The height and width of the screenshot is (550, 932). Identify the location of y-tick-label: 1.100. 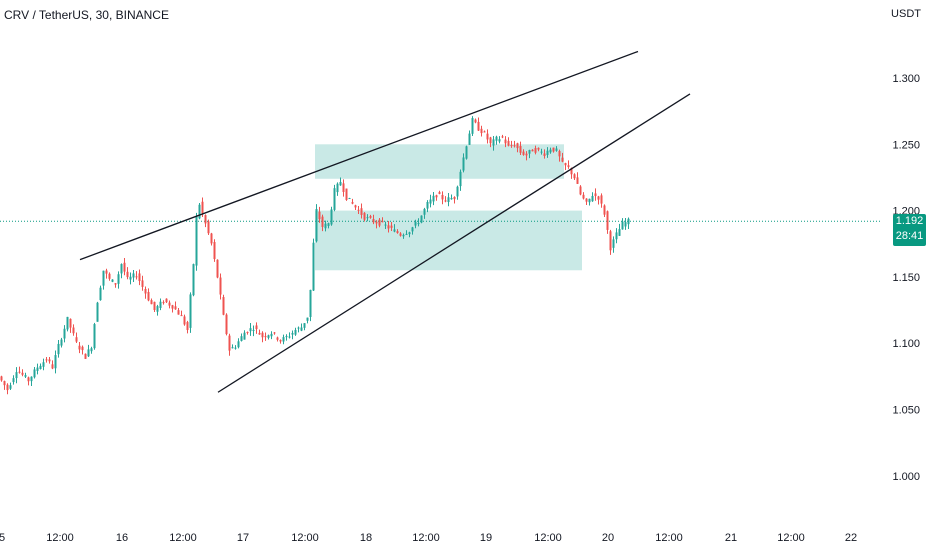
(906, 344).